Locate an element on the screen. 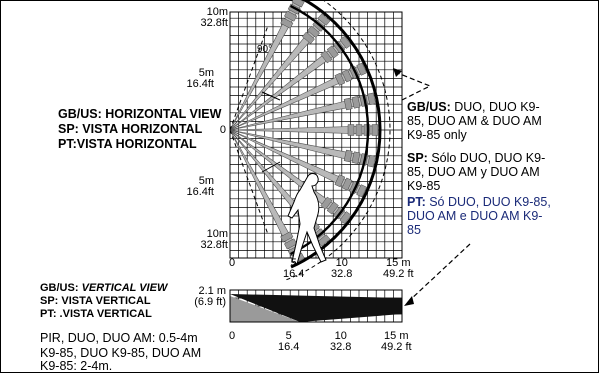  side-height-label: 2.1 m (6.9 ft) is located at coordinates (210, 296).